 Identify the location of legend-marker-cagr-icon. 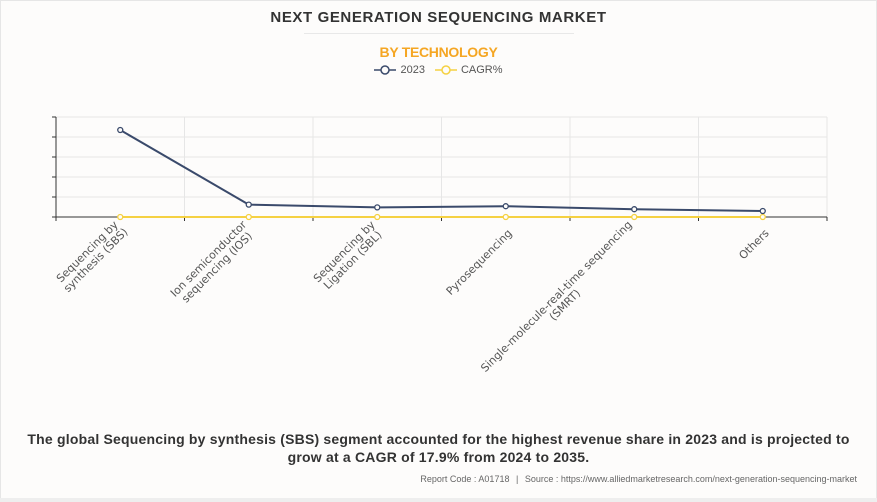
(445, 70).